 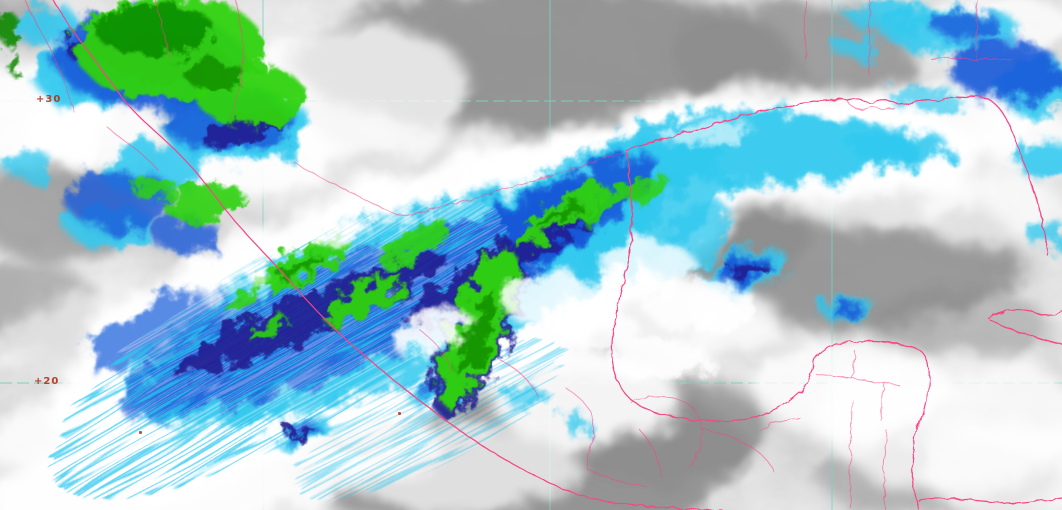 I want to click on us-gulf-coast, so click(x=947, y=176).